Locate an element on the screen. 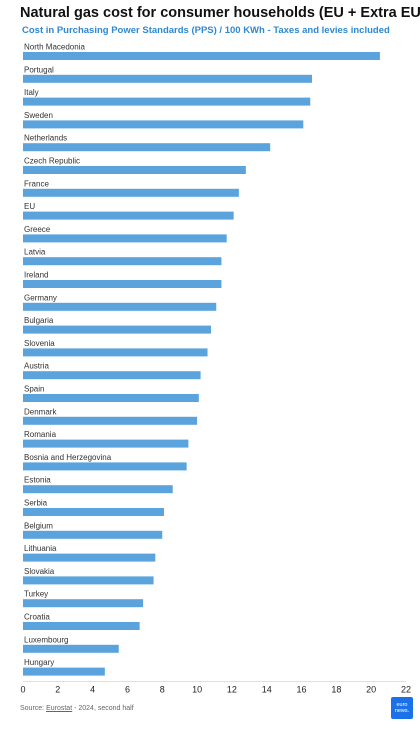 The width and height of the screenshot is (420, 733). category-label: Hungary is located at coordinates (39, 662).